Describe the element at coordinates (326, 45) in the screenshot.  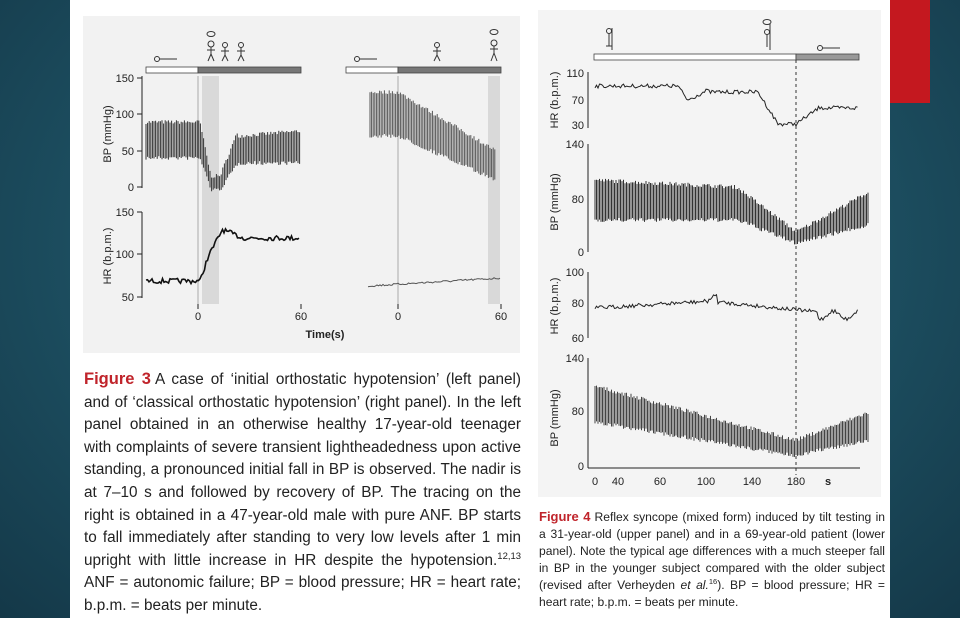
I see `figure3-posture-icons` at that location.